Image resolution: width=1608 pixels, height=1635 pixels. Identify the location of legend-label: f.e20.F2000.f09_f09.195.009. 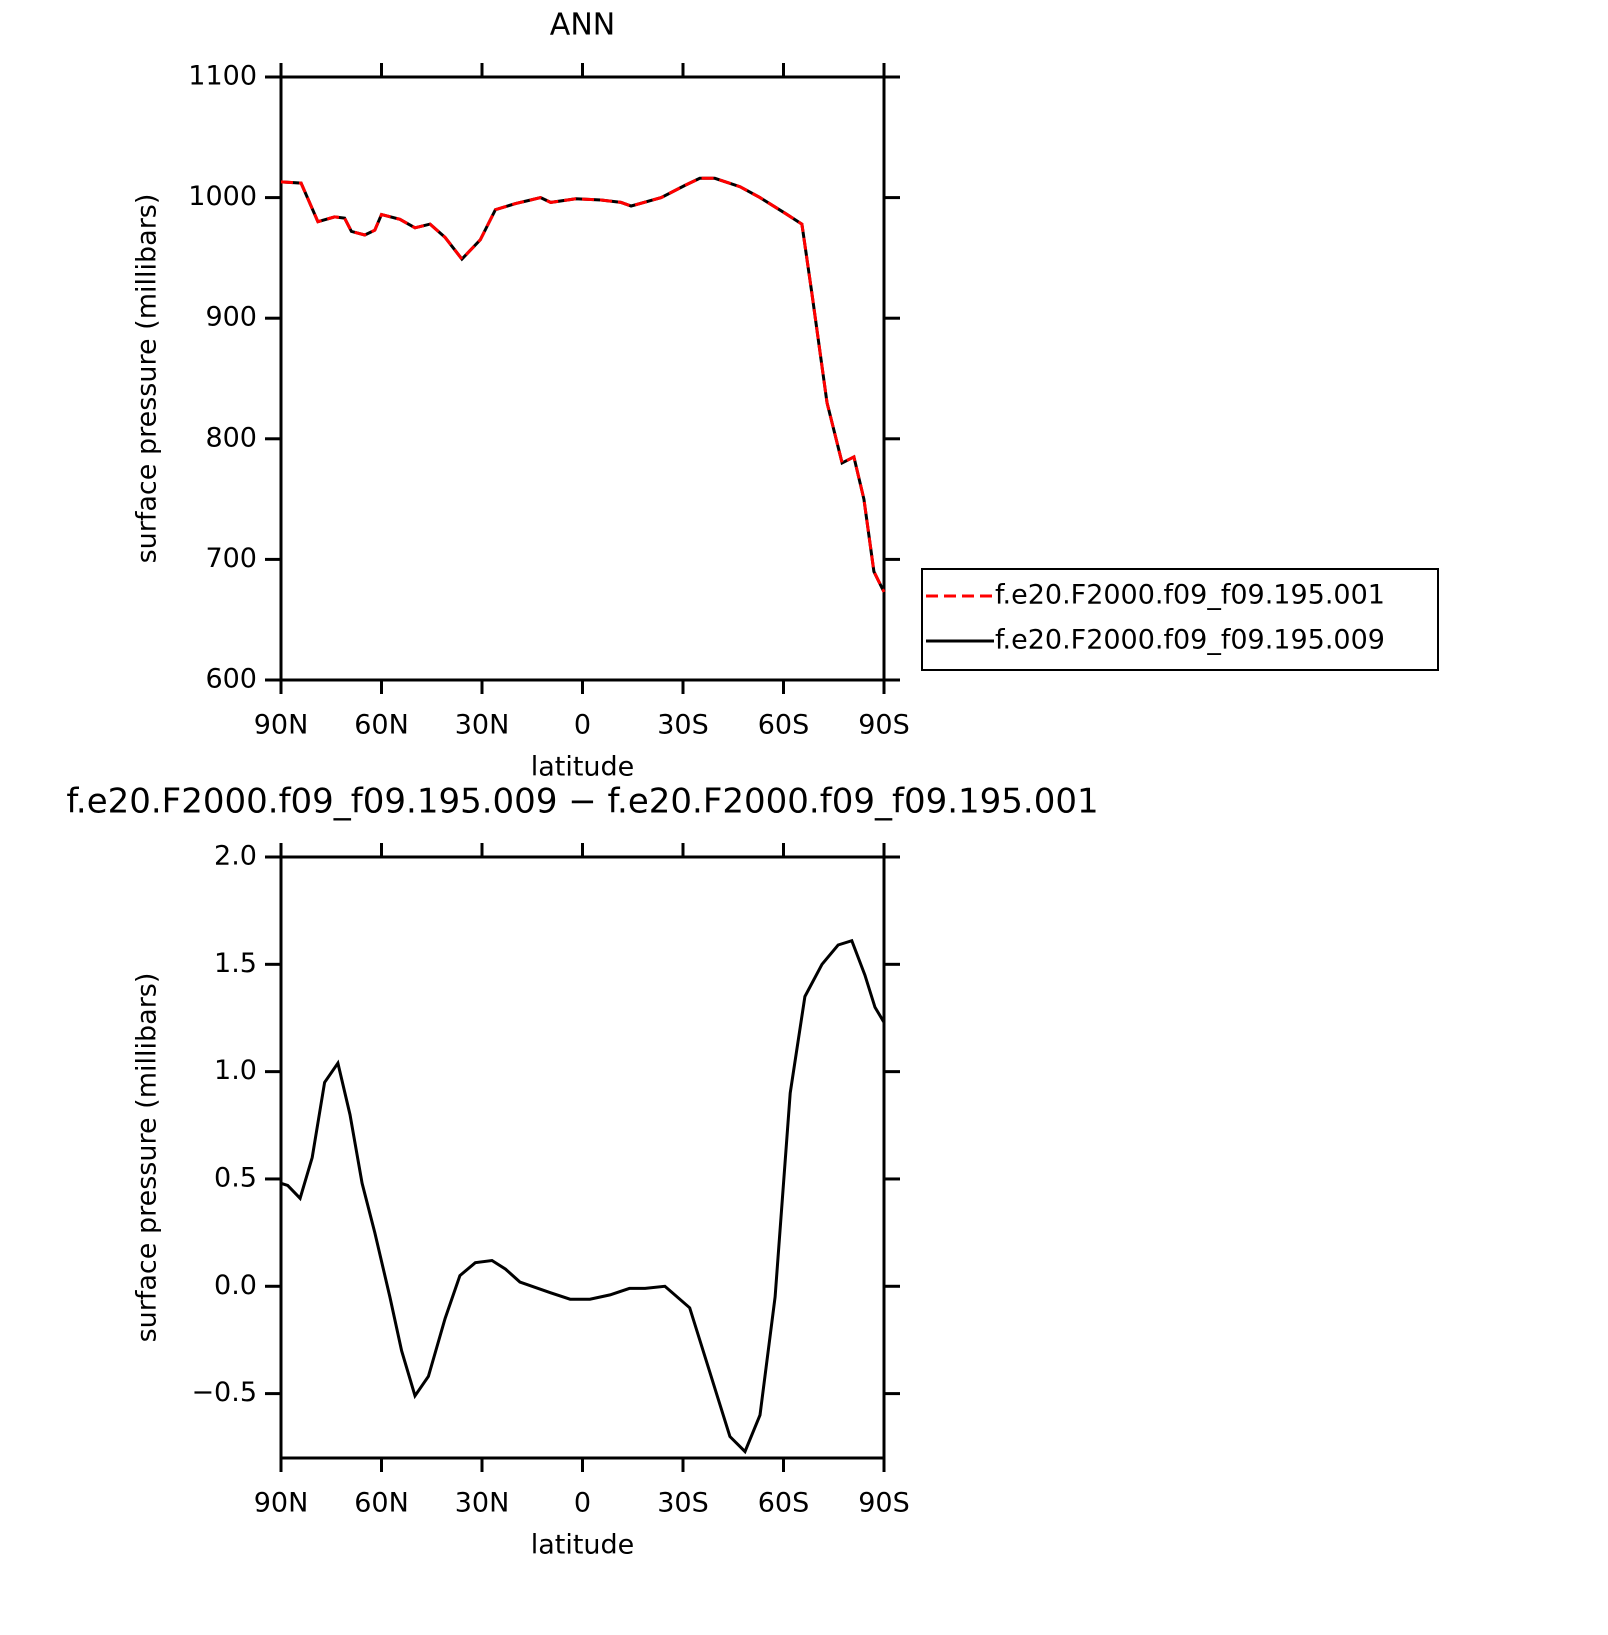
(1190, 640).